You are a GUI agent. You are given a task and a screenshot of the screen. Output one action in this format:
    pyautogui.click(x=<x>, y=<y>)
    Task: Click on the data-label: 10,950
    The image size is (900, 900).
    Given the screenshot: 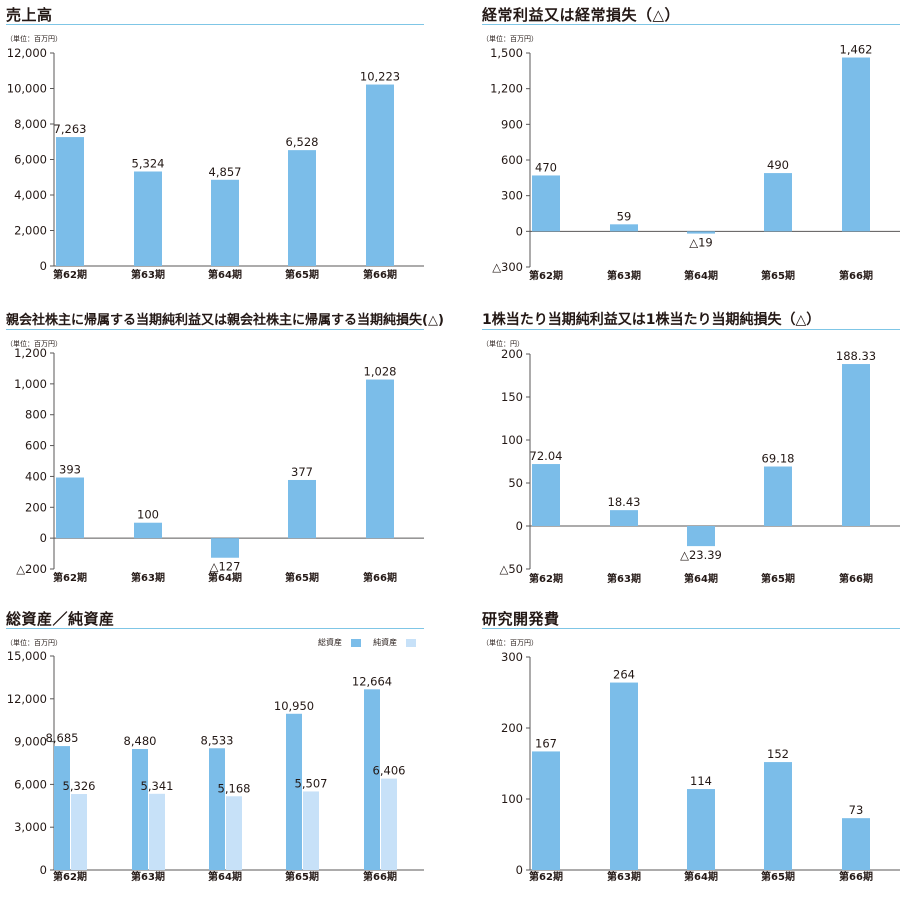 What is the action you would take?
    pyautogui.click(x=294, y=706)
    